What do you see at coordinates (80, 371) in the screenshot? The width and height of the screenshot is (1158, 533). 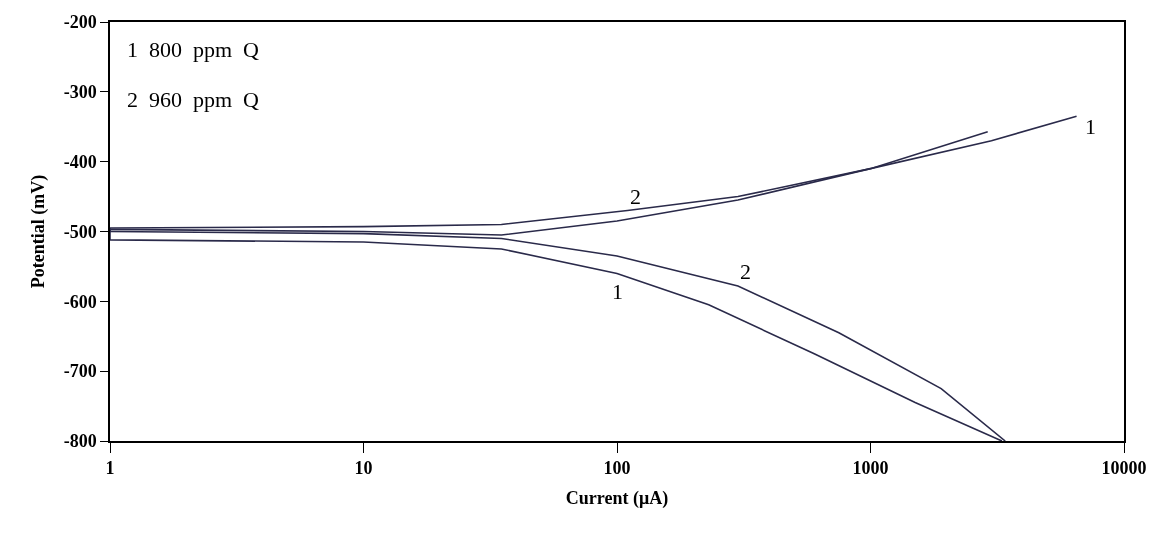 I see `y-tick-label: -700` at bounding box center [80, 371].